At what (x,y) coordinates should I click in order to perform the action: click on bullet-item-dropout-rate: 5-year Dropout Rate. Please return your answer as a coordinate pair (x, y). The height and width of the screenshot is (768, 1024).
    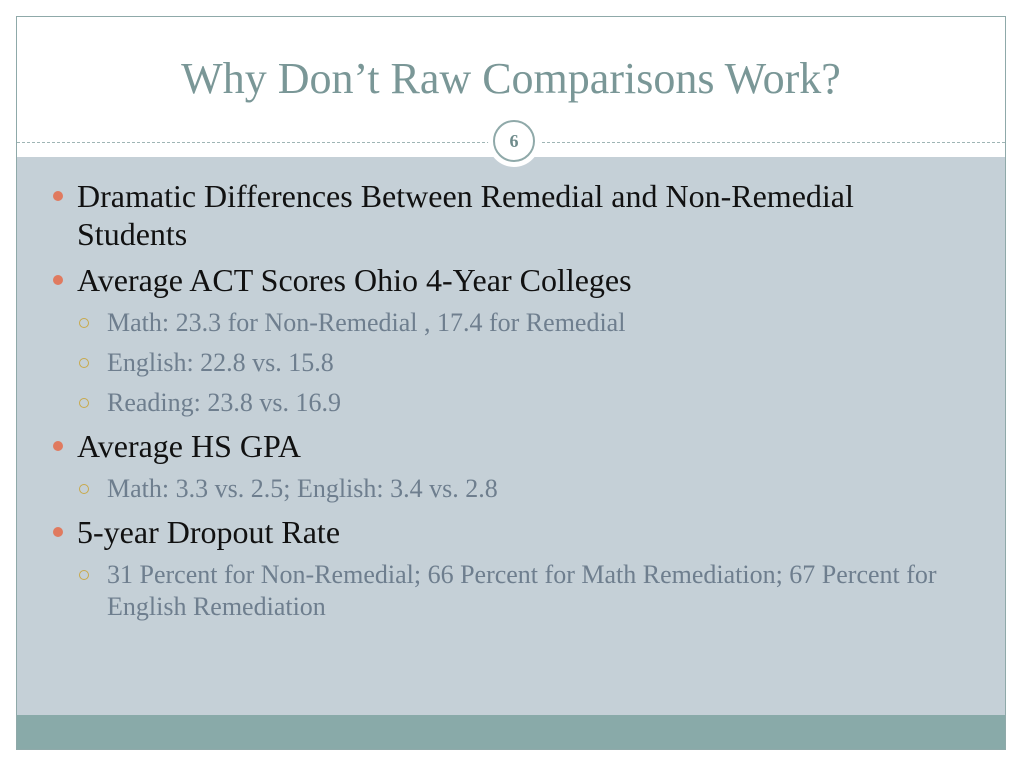
    Looking at the image, I should click on (508, 532).